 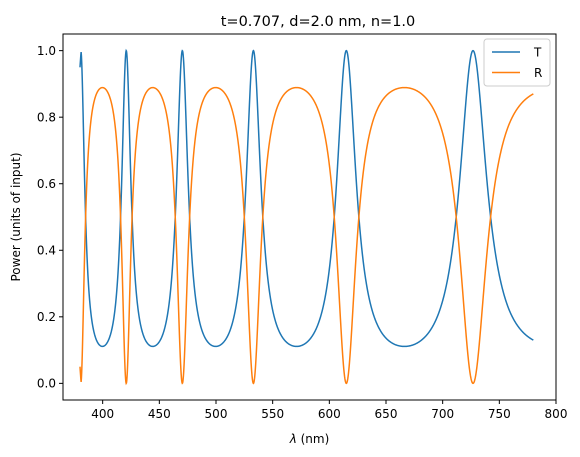 What do you see at coordinates (50, 217) in the screenshot?
I see `y-axis: 0.0 0.2 0.4 0.6 0.8 1.0` at bounding box center [50, 217].